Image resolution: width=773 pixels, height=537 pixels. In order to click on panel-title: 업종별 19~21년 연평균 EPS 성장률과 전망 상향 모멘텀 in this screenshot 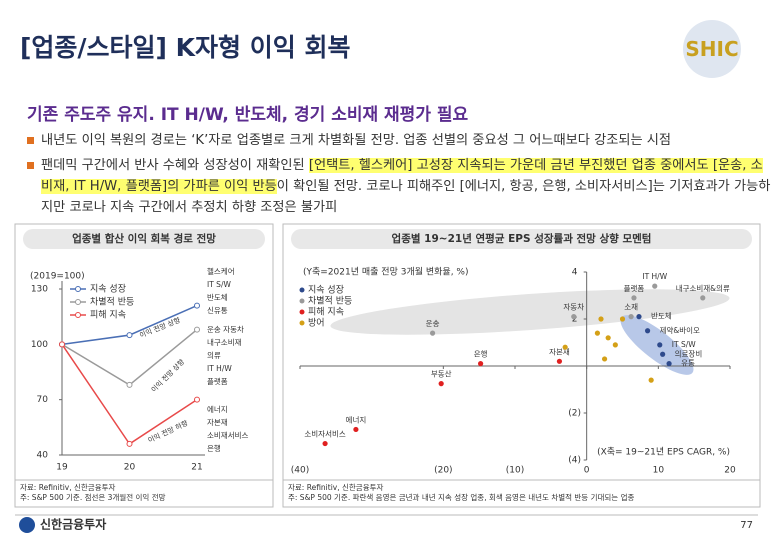, I will do `click(522, 238)`.